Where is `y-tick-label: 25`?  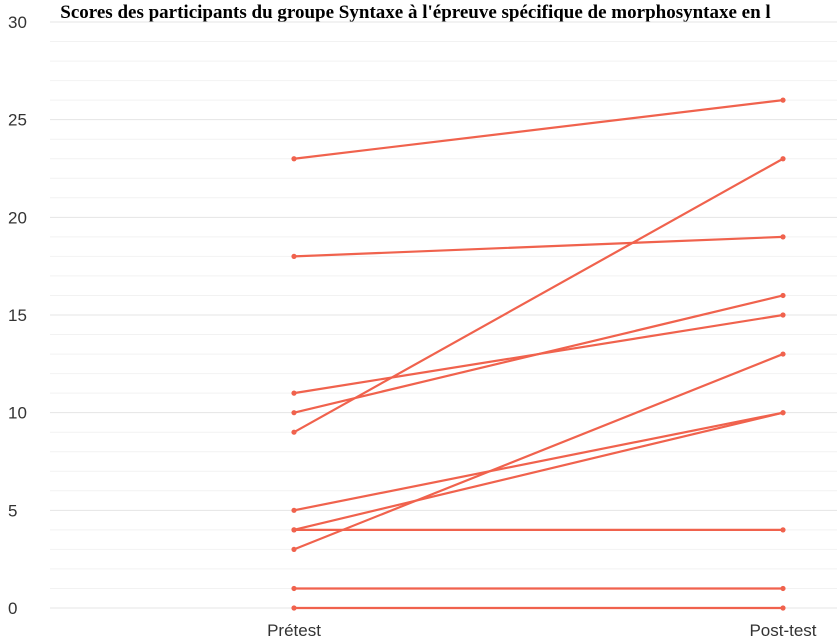 y-tick-label: 25 is located at coordinates (17, 120).